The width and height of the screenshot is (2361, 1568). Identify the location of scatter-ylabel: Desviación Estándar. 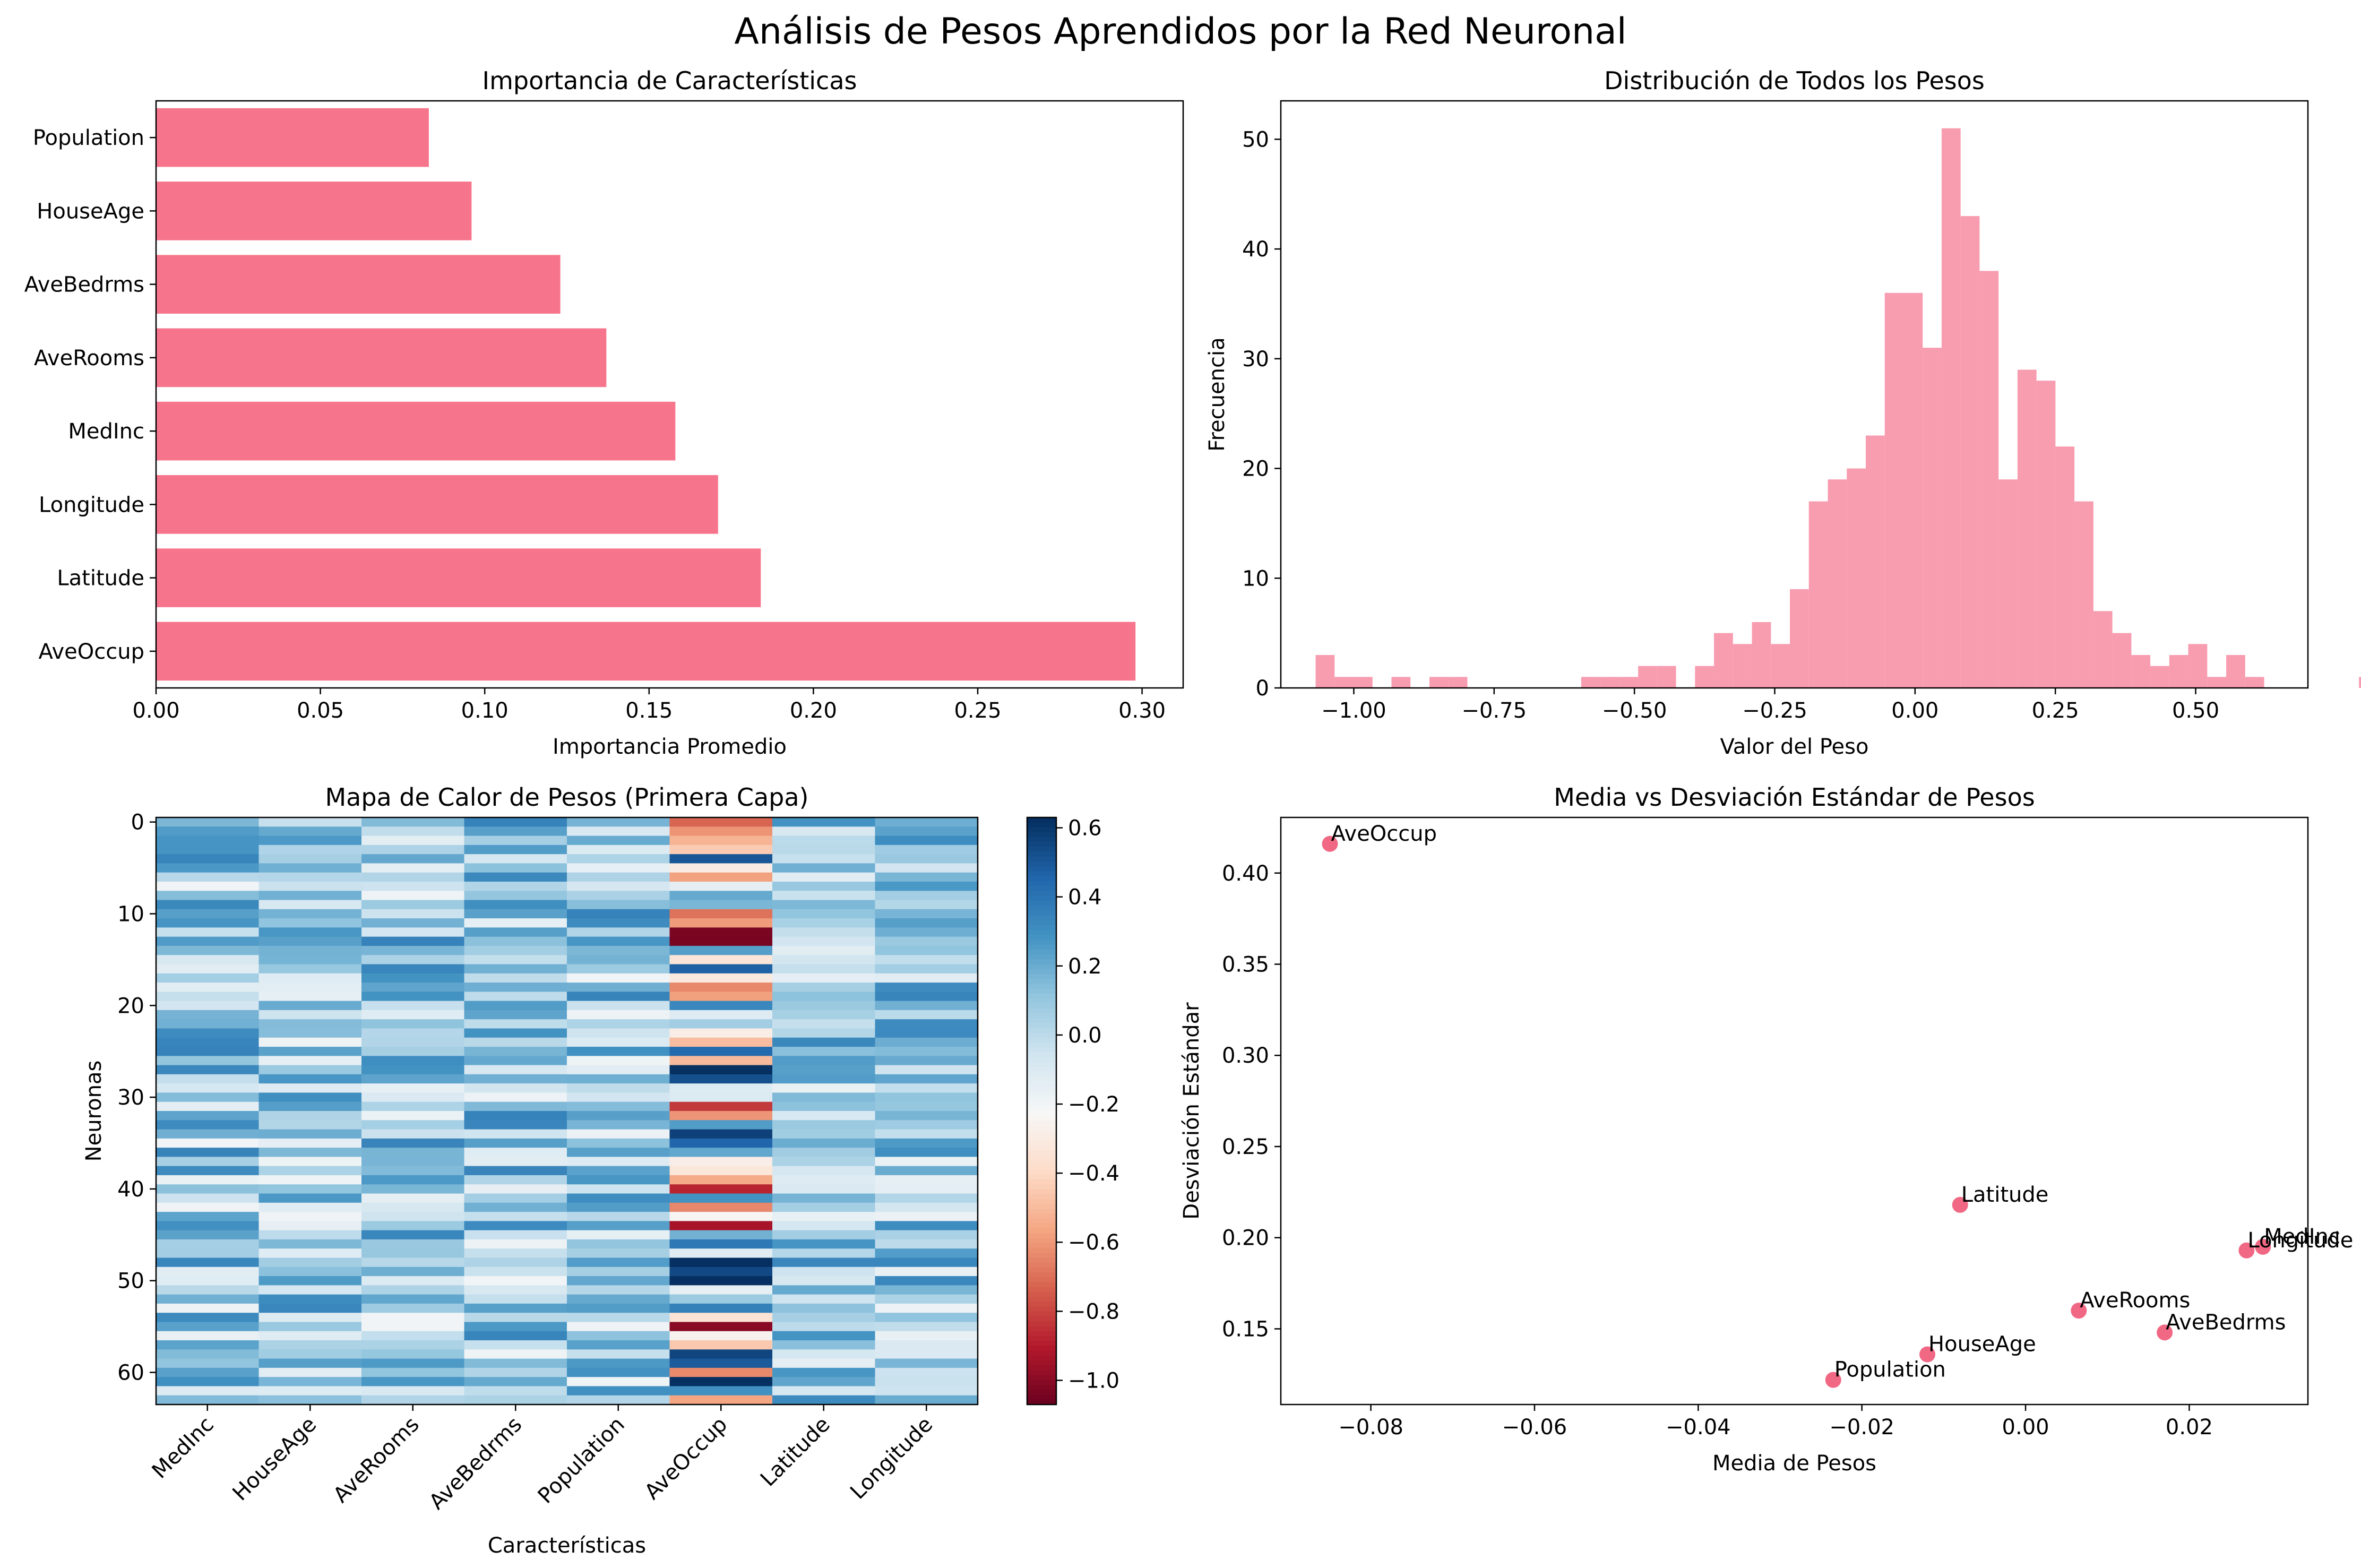
(1191, 1111).